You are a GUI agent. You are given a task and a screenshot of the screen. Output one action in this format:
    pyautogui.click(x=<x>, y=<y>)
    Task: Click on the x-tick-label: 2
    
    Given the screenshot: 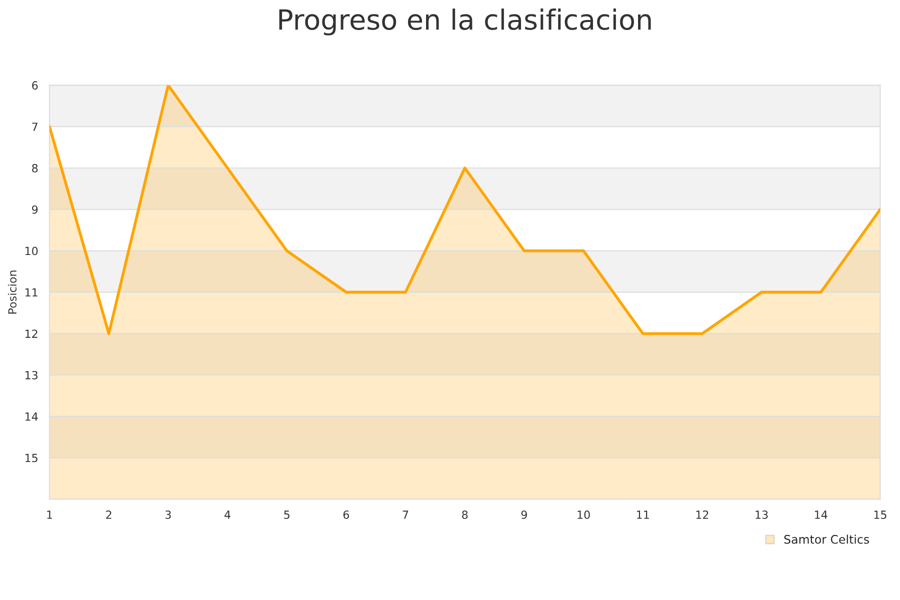 What is the action you would take?
    pyautogui.click(x=109, y=514)
    